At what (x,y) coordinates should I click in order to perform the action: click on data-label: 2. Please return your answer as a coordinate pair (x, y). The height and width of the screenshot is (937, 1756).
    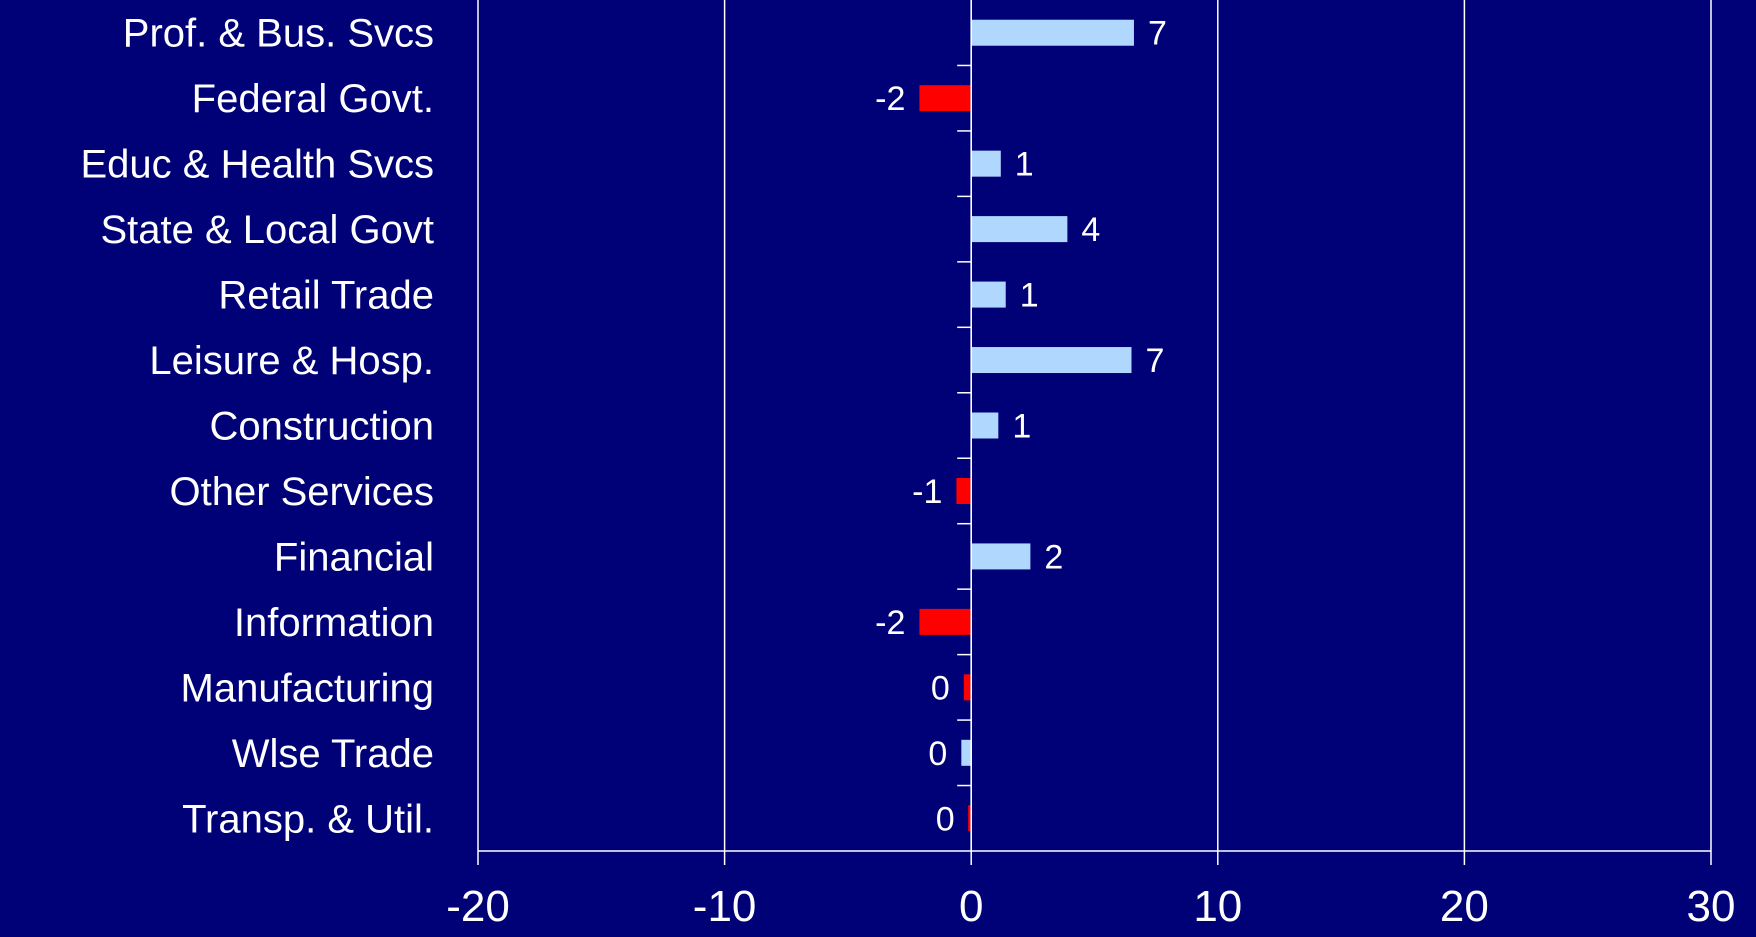
    Looking at the image, I should click on (1053, 557).